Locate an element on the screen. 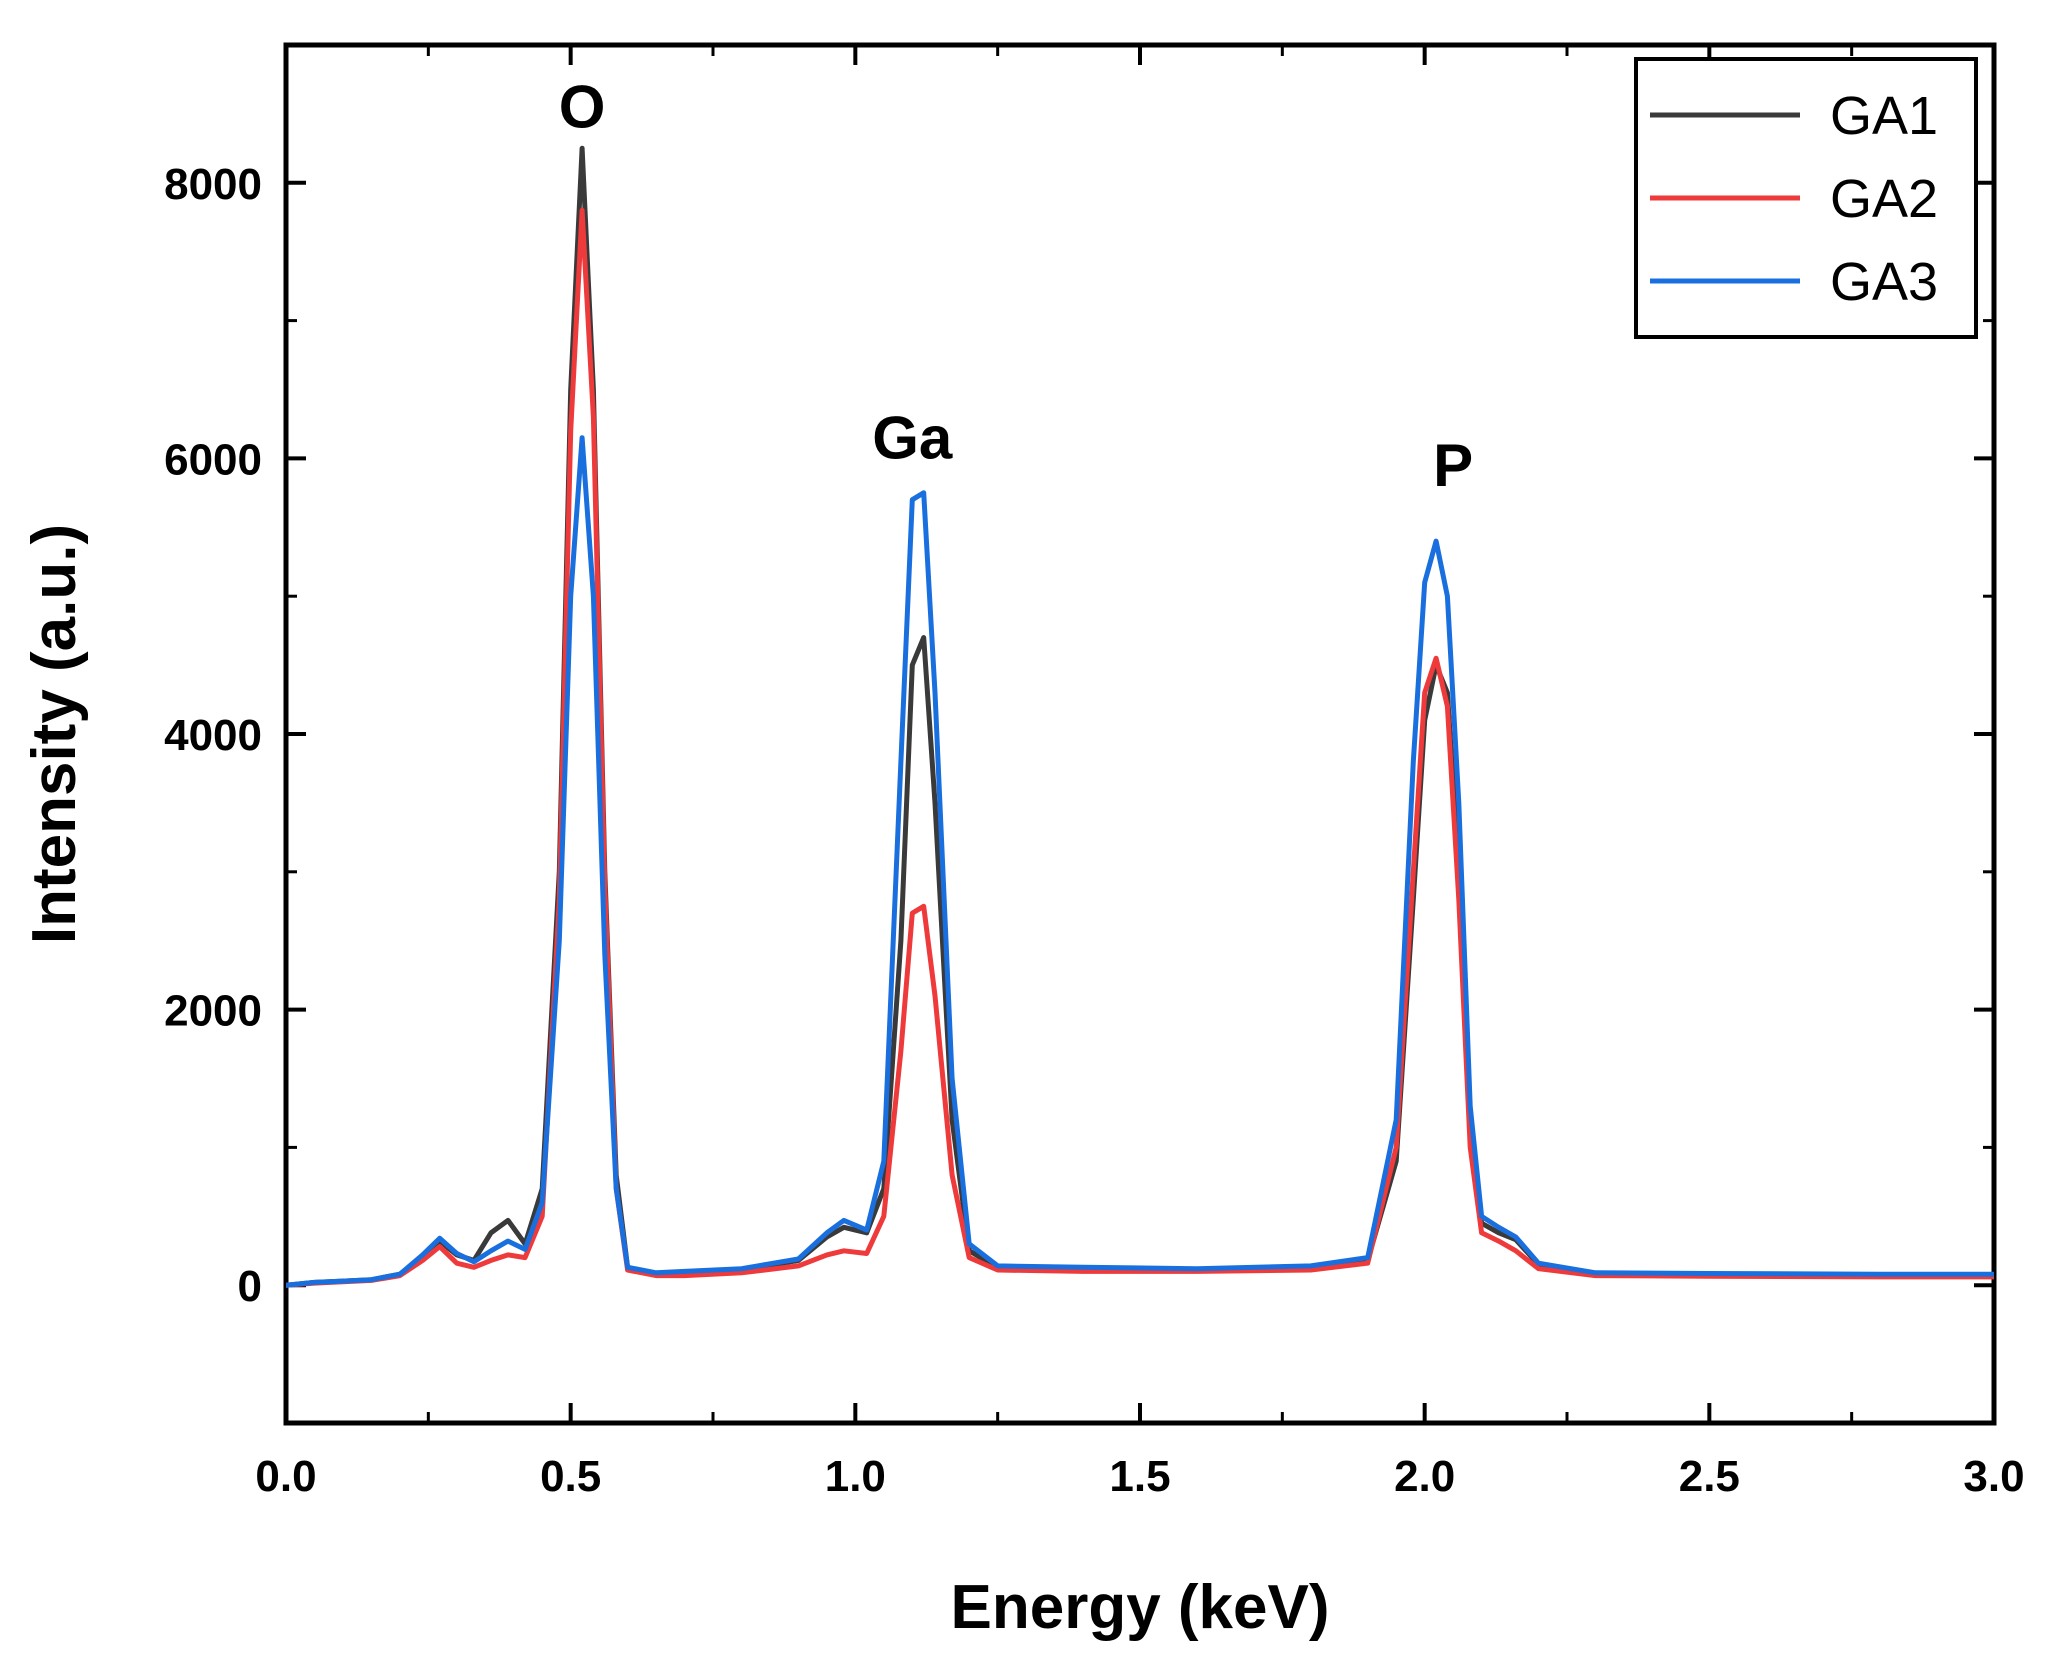  legend-label-ga1: GA1 is located at coordinates (1884, 116).